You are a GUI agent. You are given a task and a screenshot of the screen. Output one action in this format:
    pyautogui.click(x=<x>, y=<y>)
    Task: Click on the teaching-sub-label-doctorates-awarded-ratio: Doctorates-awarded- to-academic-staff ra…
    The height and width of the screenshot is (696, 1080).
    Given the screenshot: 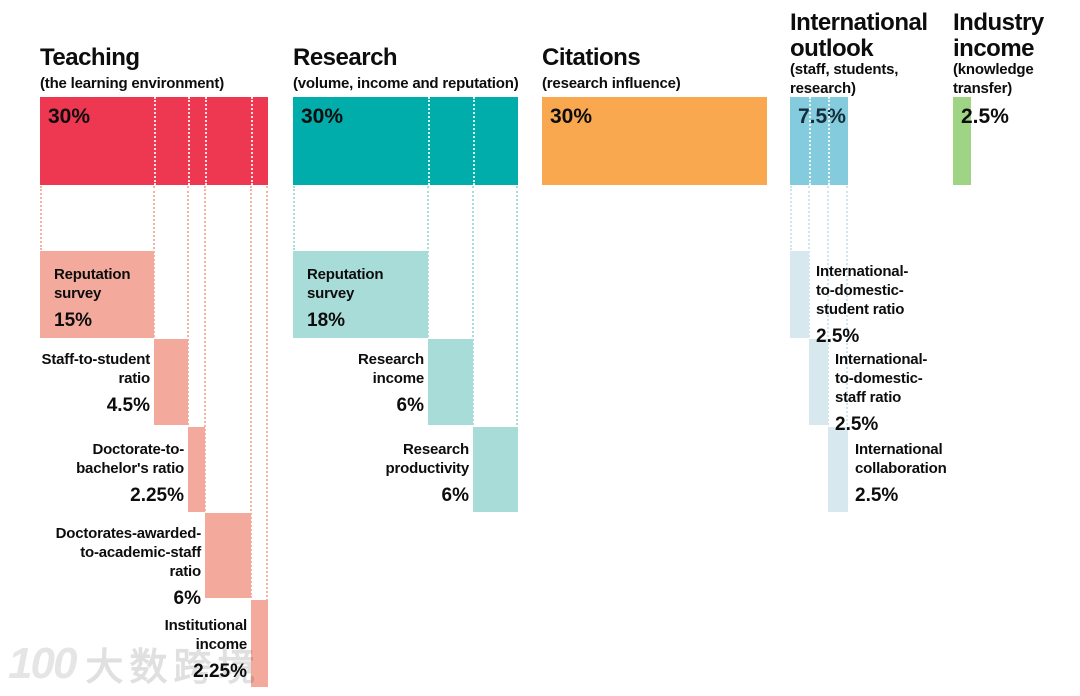 What is the action you would take?
    pyautogui.click(x=128, y=567)
    